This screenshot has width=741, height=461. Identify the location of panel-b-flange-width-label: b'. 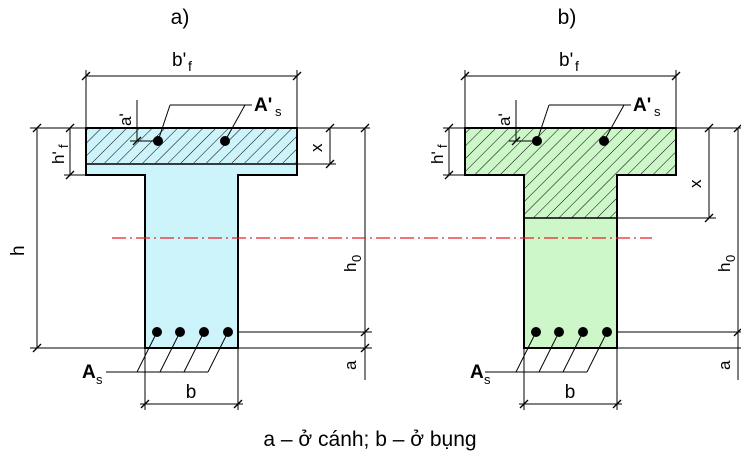
(566, 60).